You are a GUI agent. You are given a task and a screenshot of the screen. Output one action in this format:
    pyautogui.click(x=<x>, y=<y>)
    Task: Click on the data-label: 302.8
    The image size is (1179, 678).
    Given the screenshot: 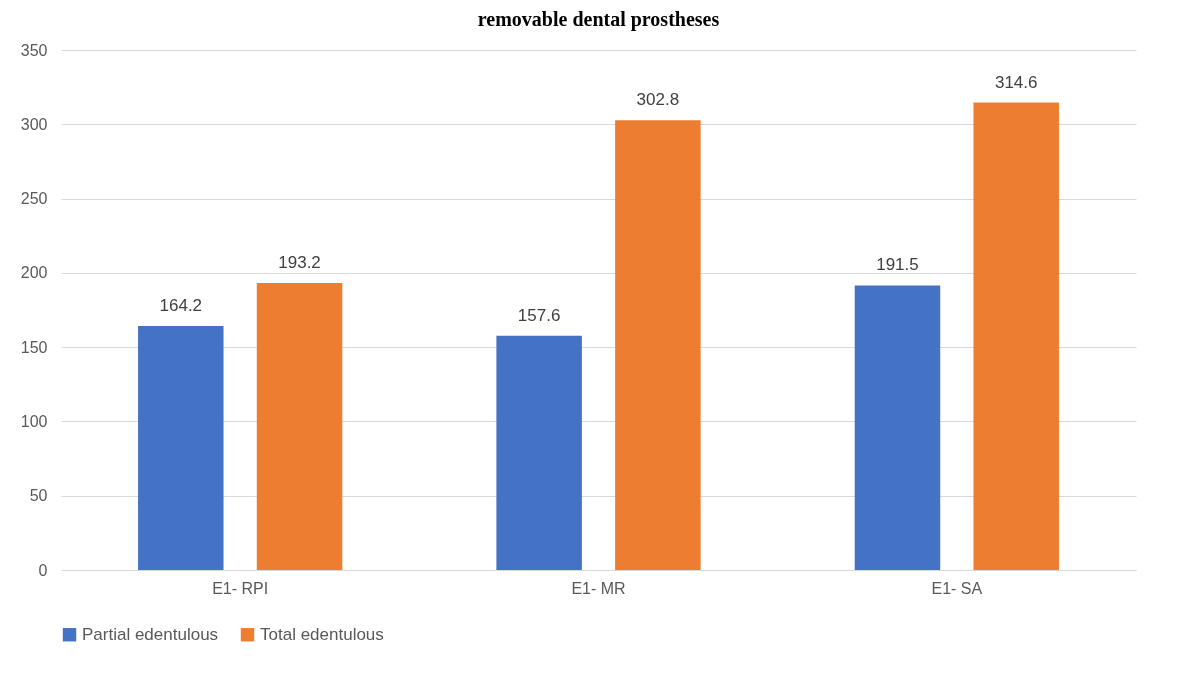 What is the action you would take?
    pyautogui.click(x=658, y=100)
    